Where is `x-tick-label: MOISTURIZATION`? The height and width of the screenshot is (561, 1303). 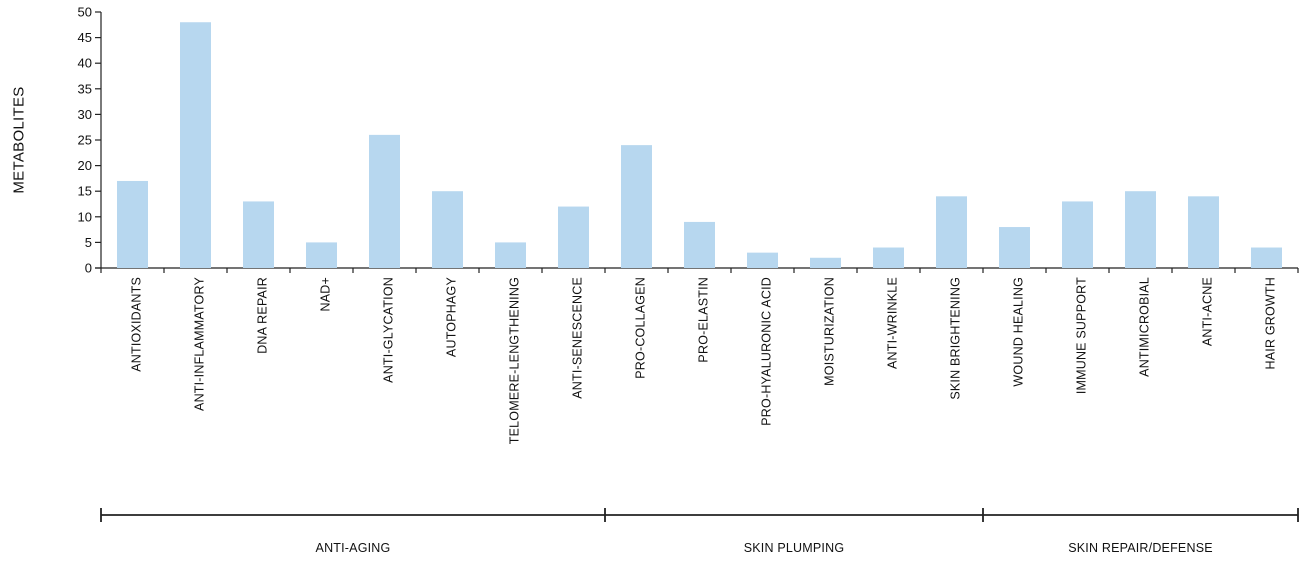 x-tick-label: MOISTURIZATION is located at coordinates (830, 331).